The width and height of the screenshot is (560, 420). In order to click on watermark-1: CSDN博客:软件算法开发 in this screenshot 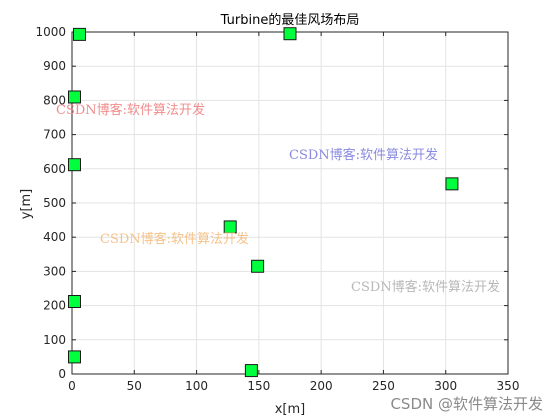, I will do `click(130, 110)`.